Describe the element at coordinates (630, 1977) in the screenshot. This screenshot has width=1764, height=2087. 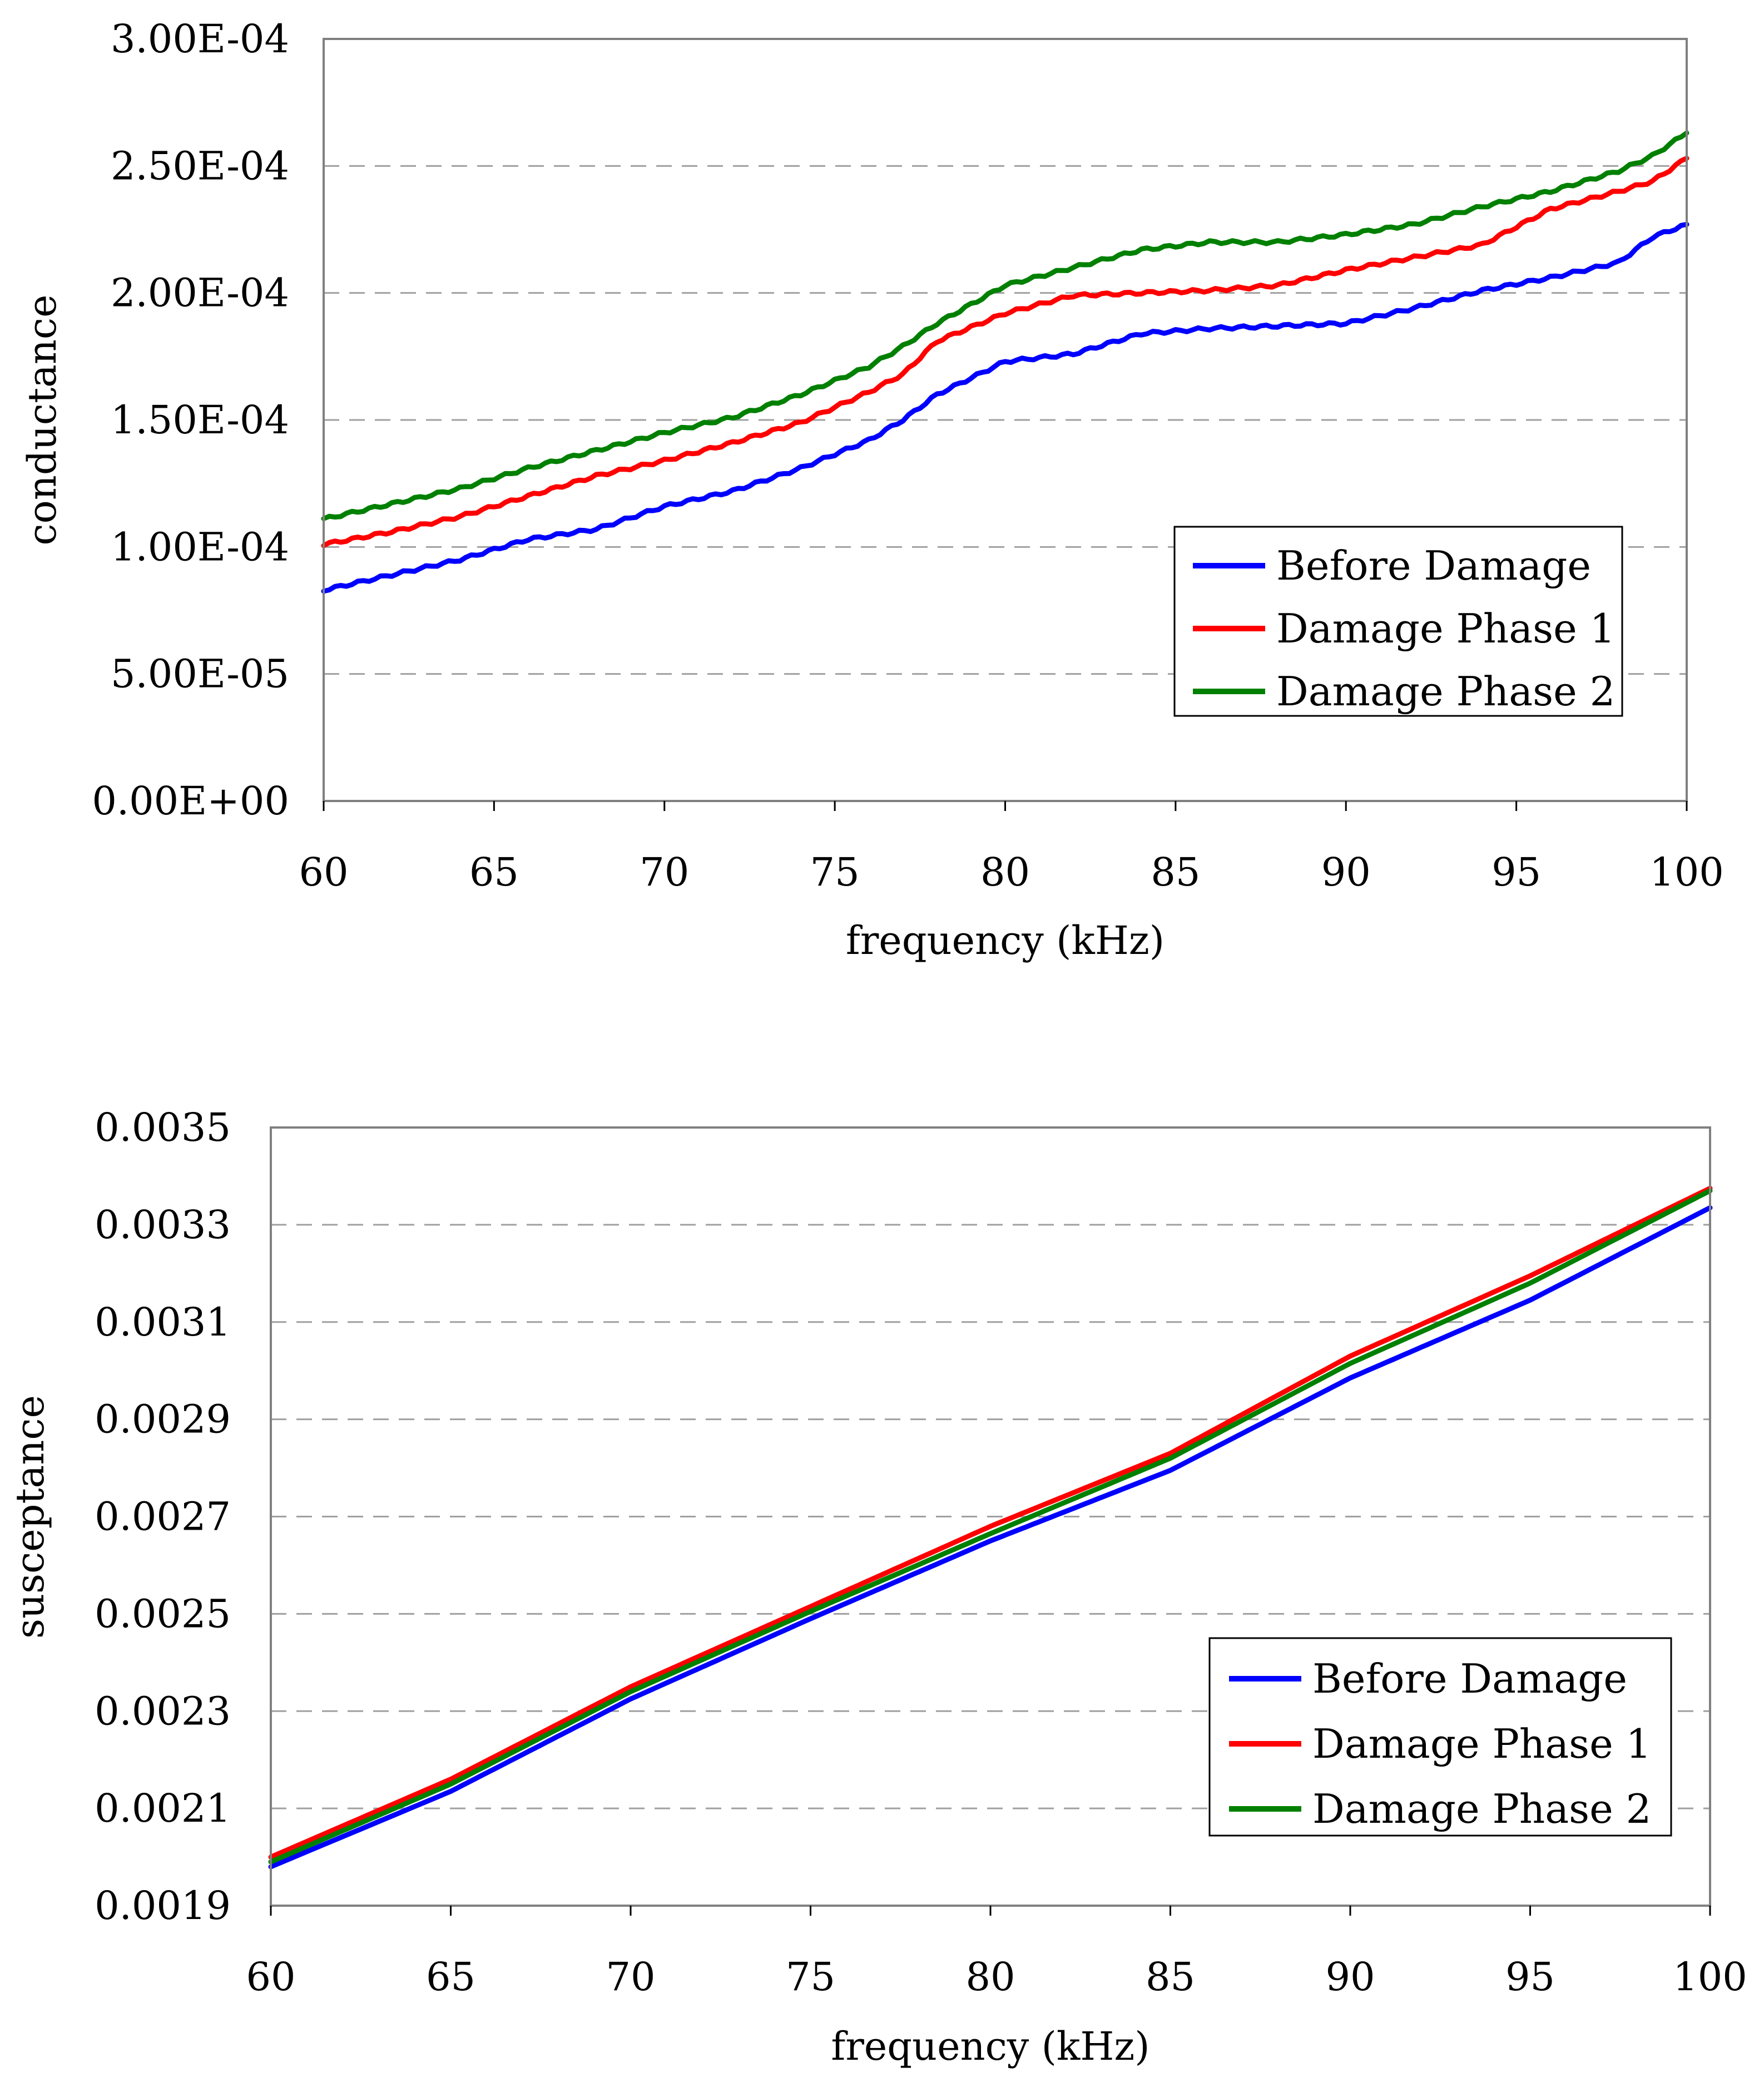
I see `susceptance-x-tick-label: 70` at that location.